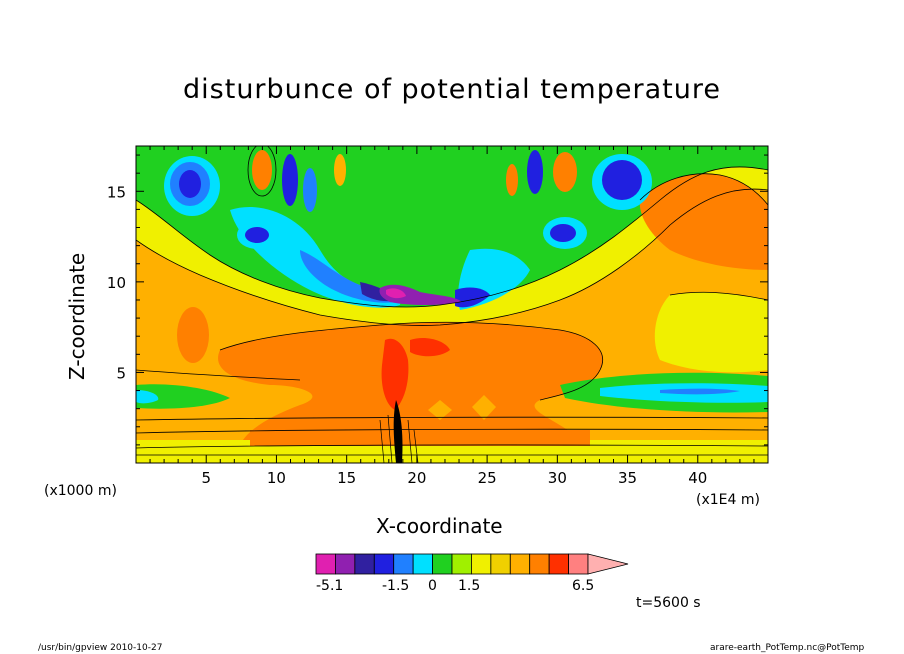 Image resolution: width=904 pixels, height=654 pixels. I want to click on cell-blue-mid-left, so click(257, 235).